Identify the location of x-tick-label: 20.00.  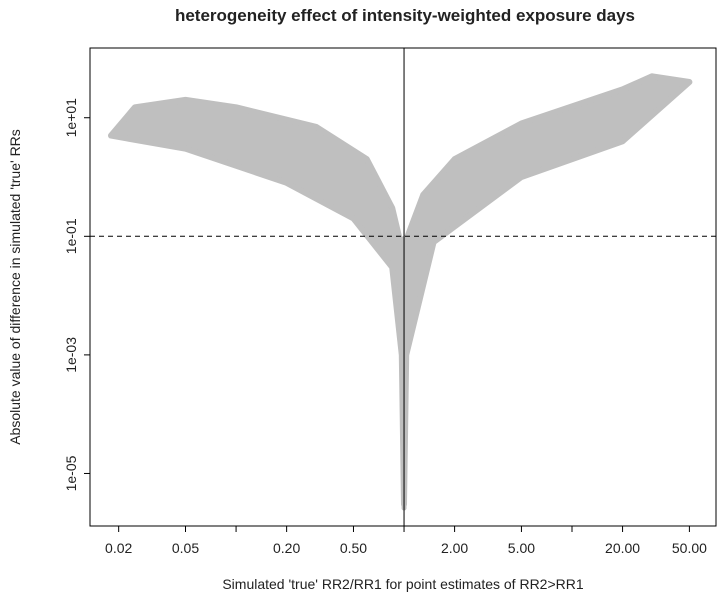
(622, 548).